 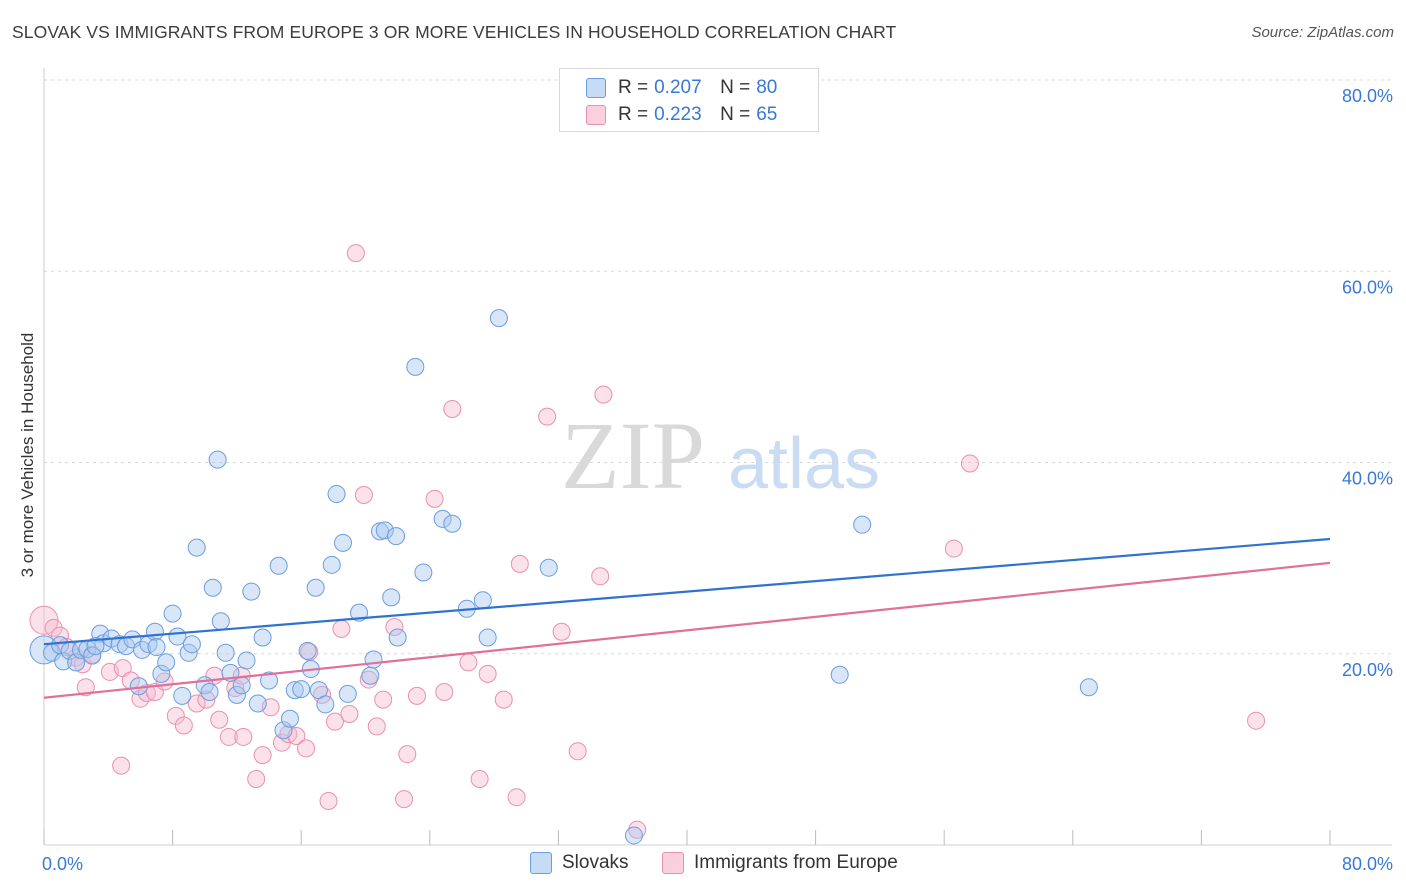 What do you see at coordinates (796, 862) in the screenshot?
I see `legend-label-immigrants: Immigrants from Europe` at bounding box center [796, 862].